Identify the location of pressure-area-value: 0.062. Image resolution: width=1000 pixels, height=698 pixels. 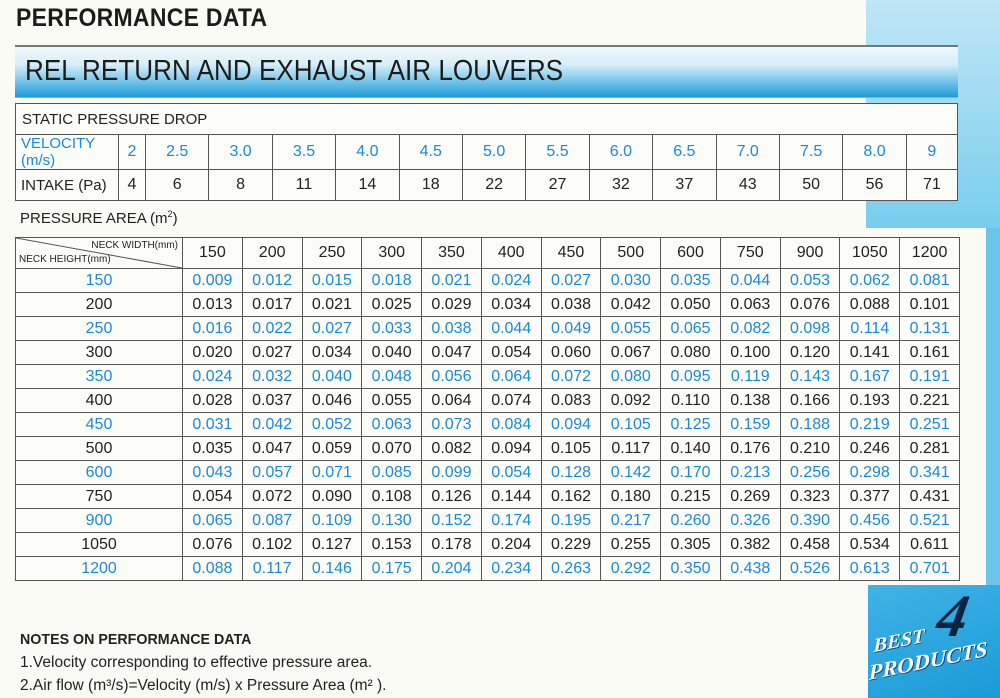
(870, 280).